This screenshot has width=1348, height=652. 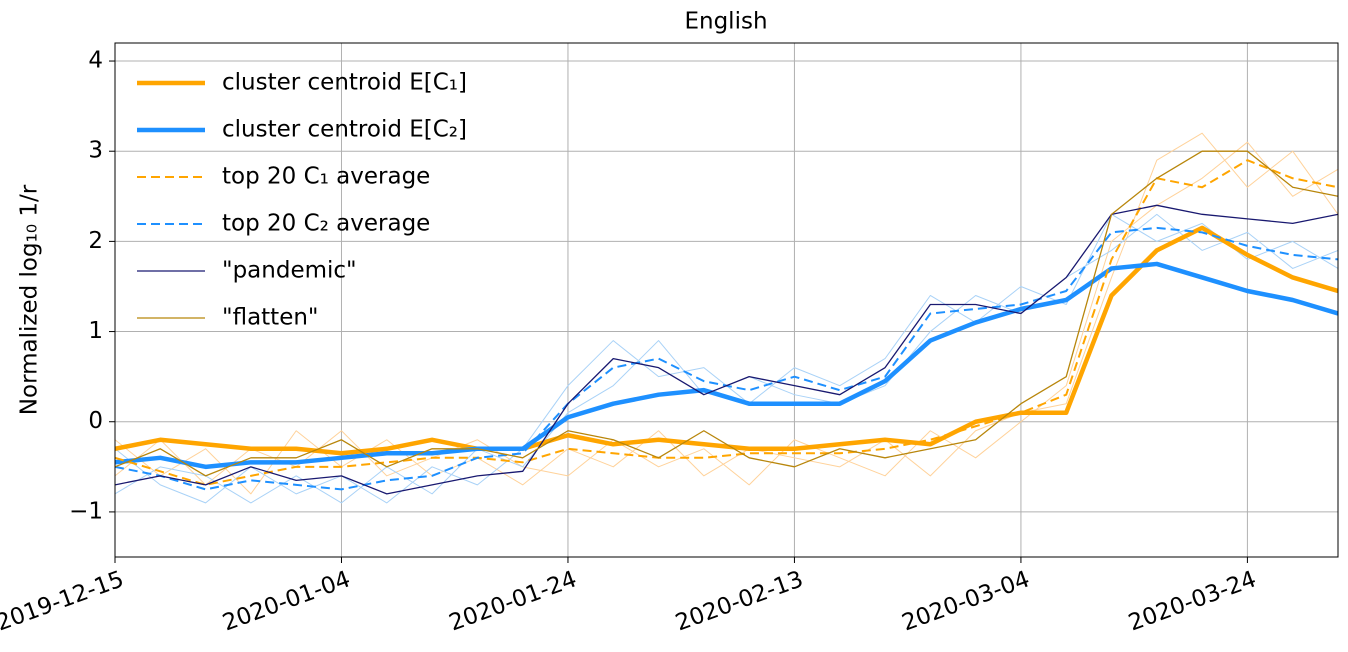 I want to click on y-tick-label: 4, so click(x=95, y=61).